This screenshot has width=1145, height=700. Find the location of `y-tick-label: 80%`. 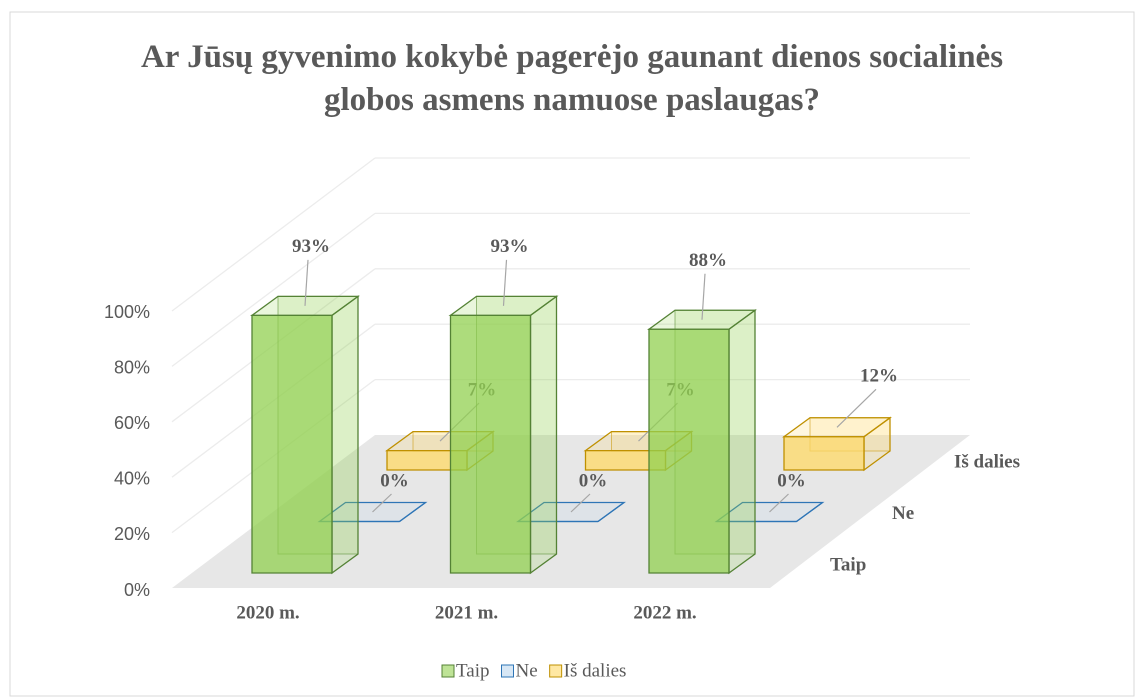

y-tick-label: 80% is located at coordinates (132, 367).